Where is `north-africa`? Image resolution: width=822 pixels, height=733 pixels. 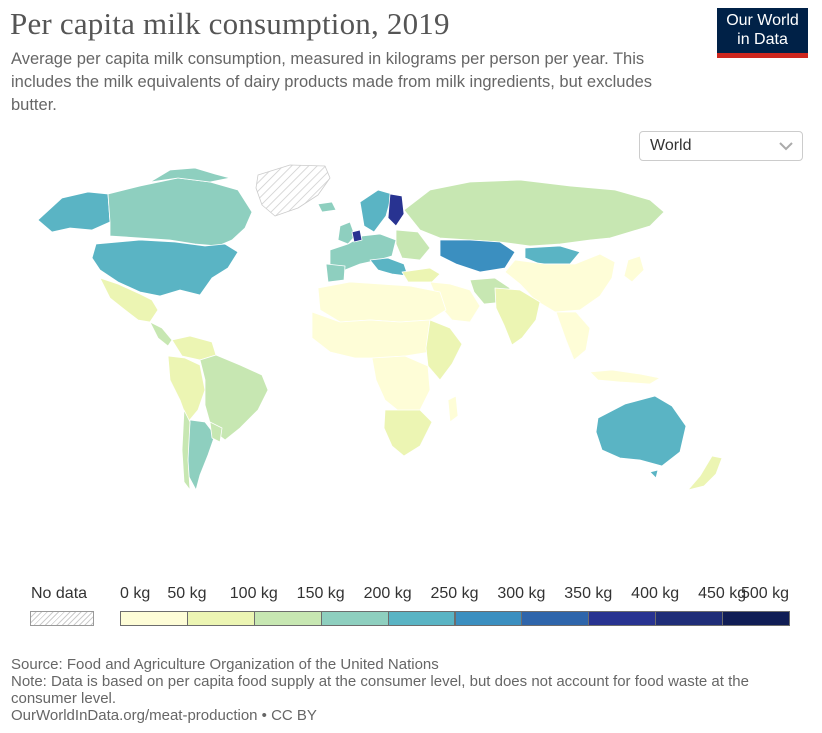
north-africa is located at coordinates (382, 302).